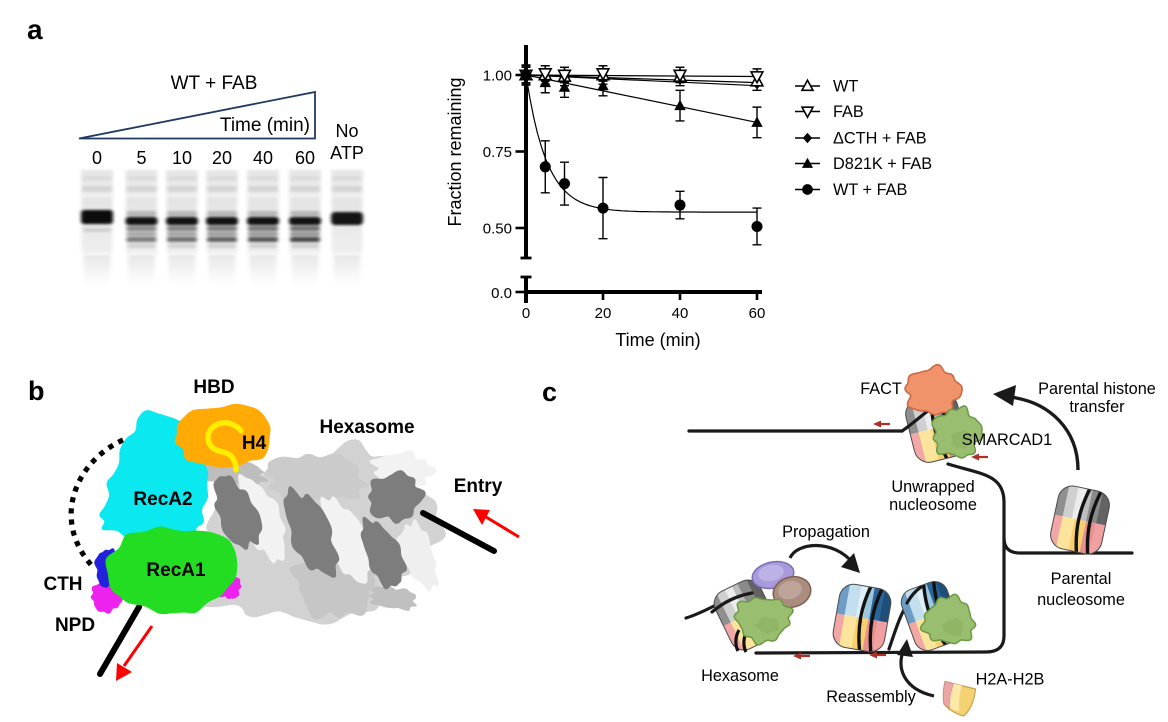 The height and width of the screenshot is (722, 1168). What do you see at coordinates (1097, 389) in the screenshot?
I see `svg-text: Parental histone` at bounding box center [1097, 389].